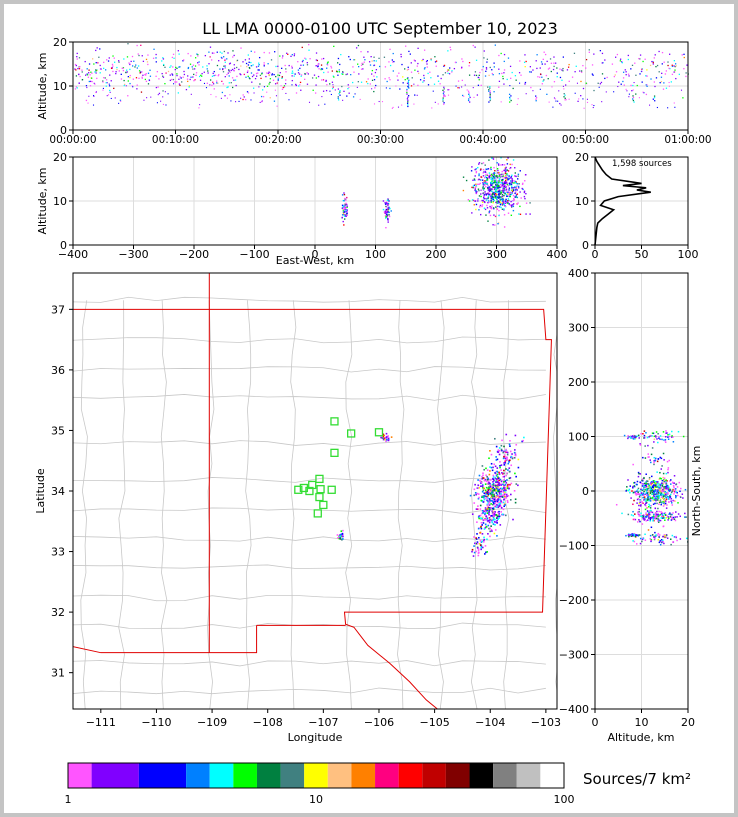 The image size is (738, 817). Describe the element at coordinates (578, 328) in the screenshot. I see `north-south-ytick-label: 300` at that location.